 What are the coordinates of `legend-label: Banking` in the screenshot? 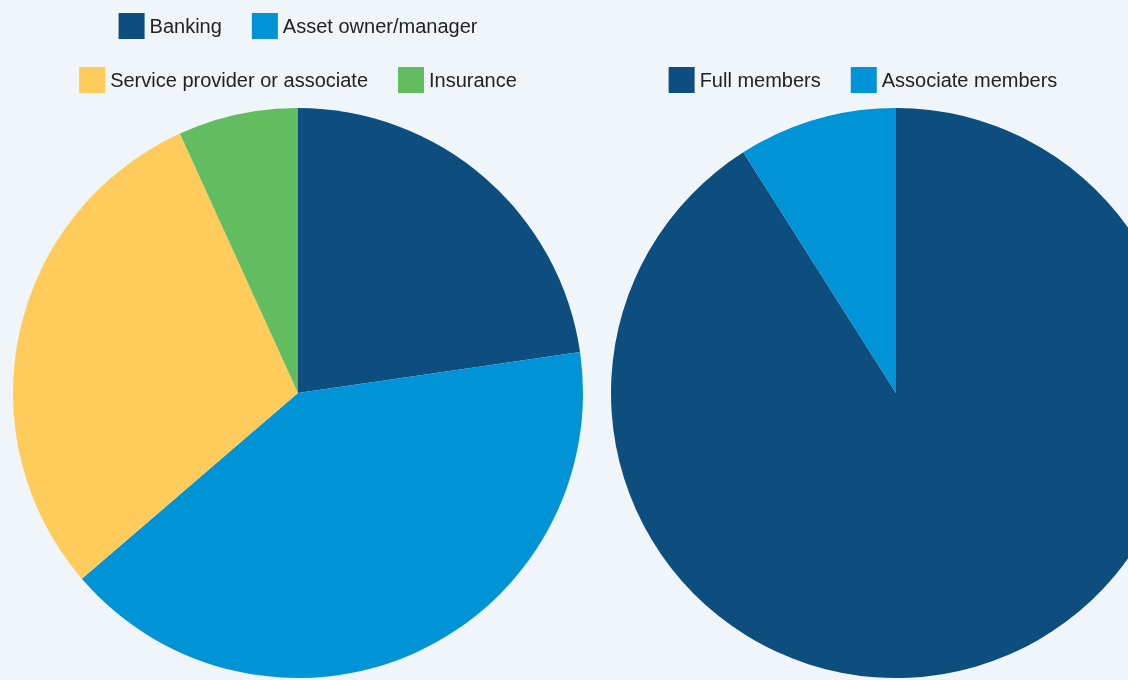 It's located at (185, 26).